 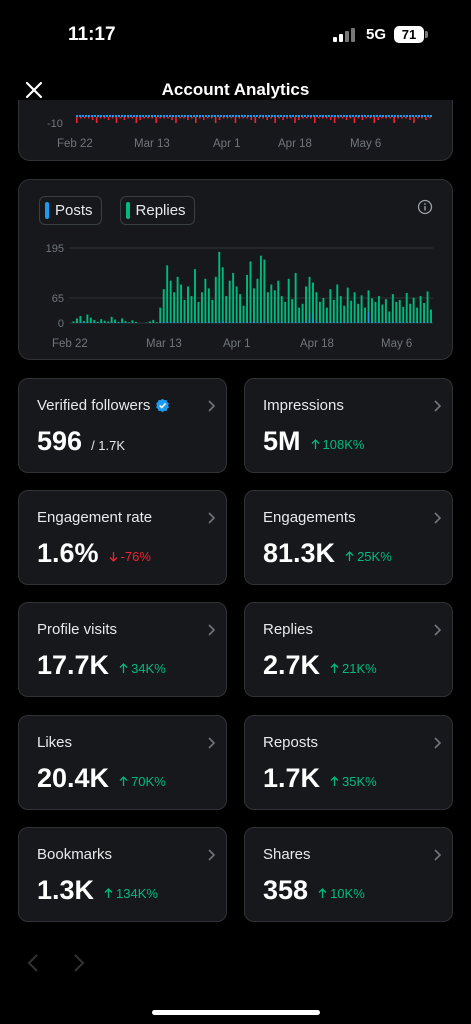 What do you see at coordinates (240, 132) in the screenshot?
I see `top-chart: -10 Feb 22 Mar 13 Apr 1 Apr 18 May 6` at bounding box center [240, 132].